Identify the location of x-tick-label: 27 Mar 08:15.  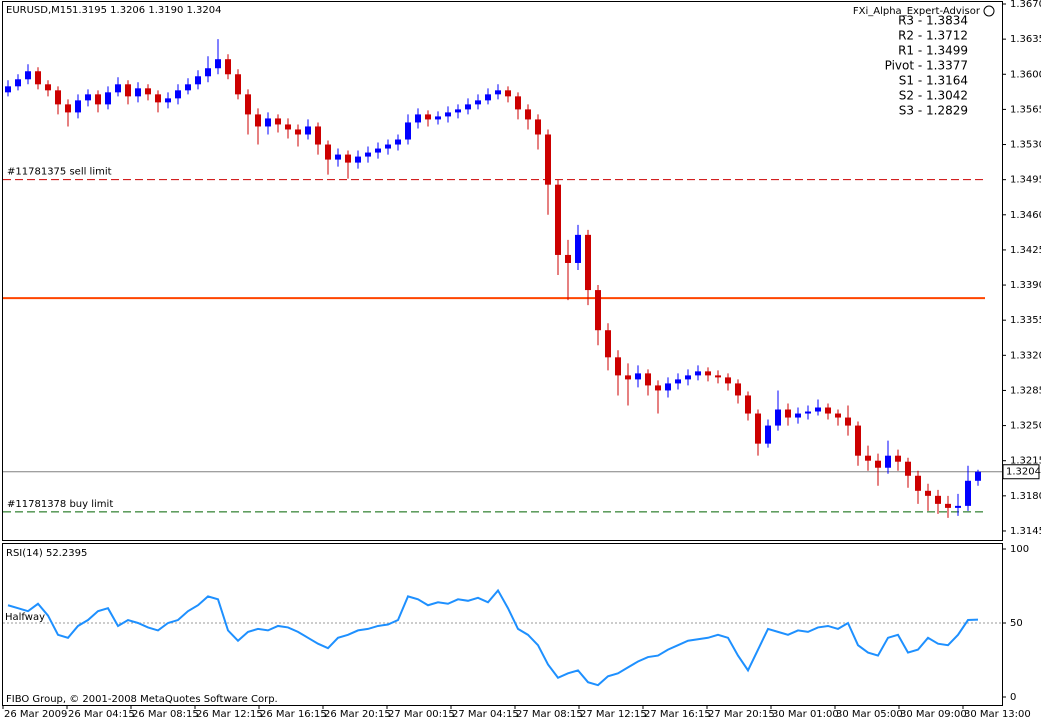
(549, 714).